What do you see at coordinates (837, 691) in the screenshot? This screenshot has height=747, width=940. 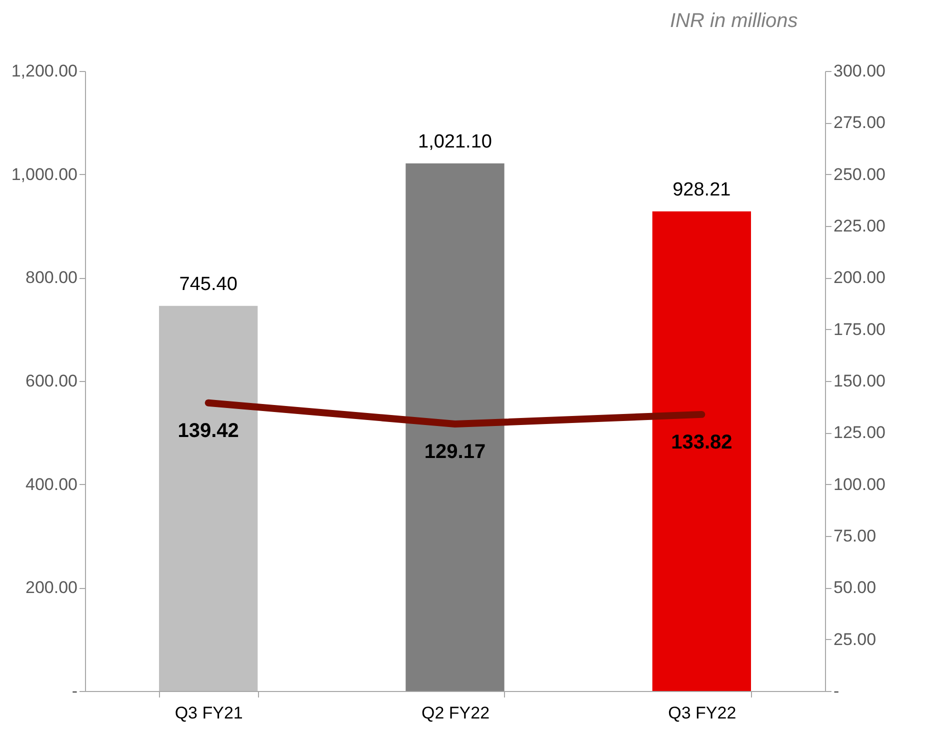 I see `y2-tick-label: -` at bounding box center [837, 691].